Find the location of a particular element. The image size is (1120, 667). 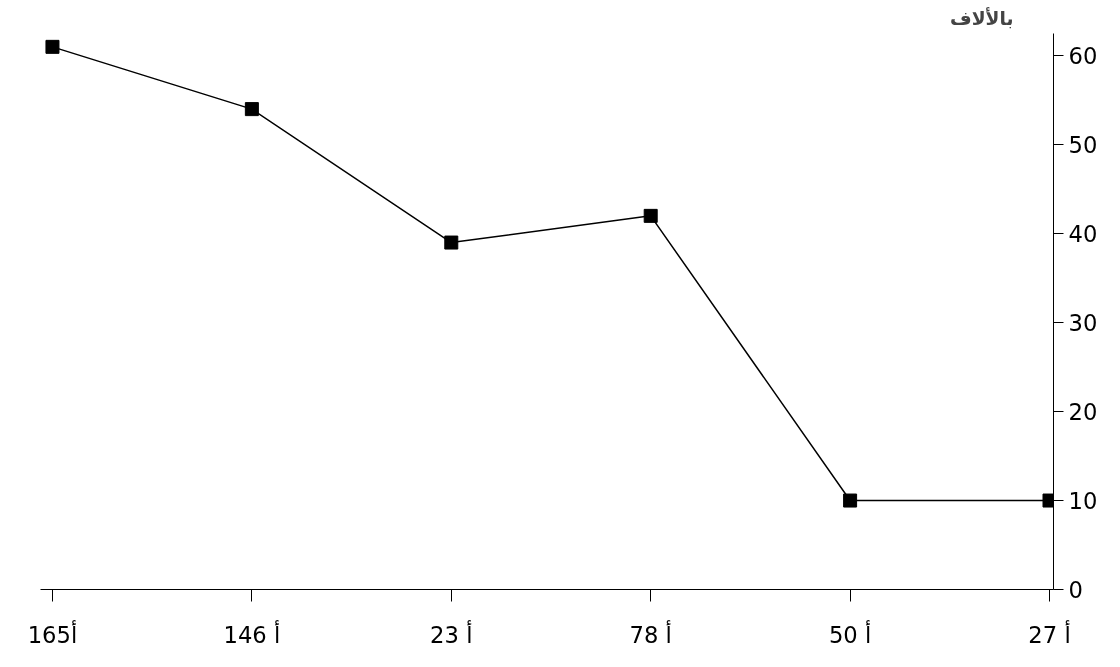

x-tick-label: أ 27 is located at coordinates (1049, 633).